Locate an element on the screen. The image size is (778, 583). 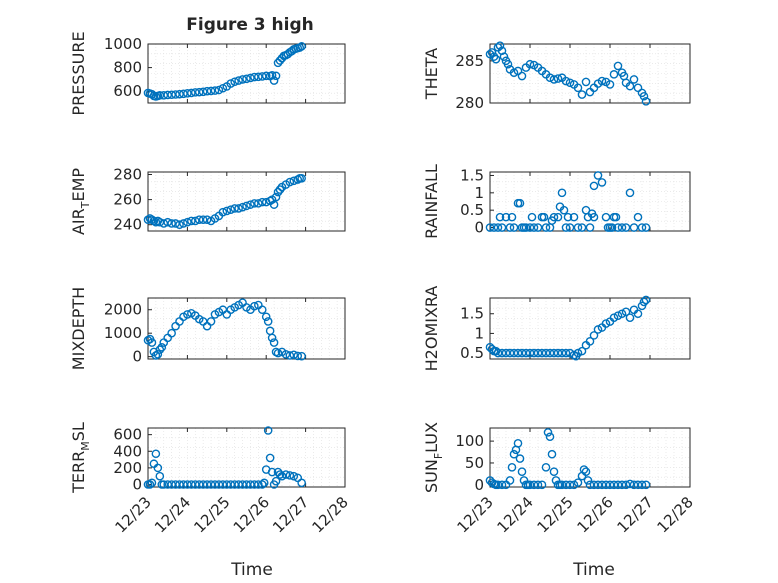
y-tick-label: 1 is located at coordinates (479, 333).